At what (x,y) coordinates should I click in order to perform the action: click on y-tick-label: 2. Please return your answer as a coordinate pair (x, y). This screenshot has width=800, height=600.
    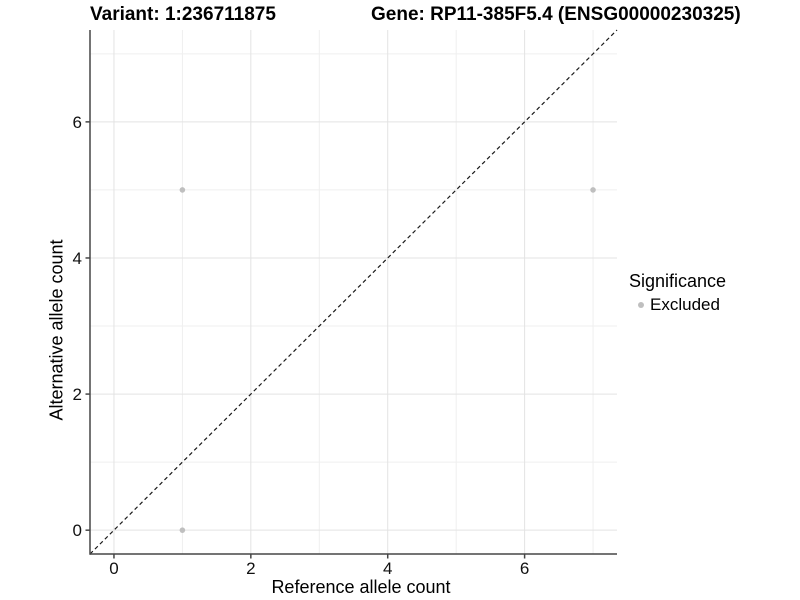
    Looking at the image, I should click on (77, 394).